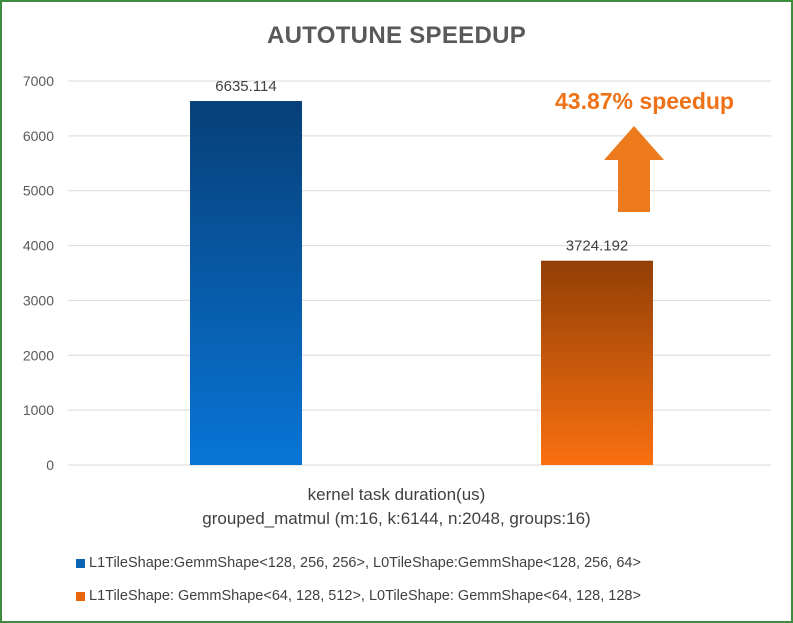  Describe the element at coordinates (396, 35) in the screenshot. I see `chart-title: AUTOTUNE SPEEDUP` at that location.